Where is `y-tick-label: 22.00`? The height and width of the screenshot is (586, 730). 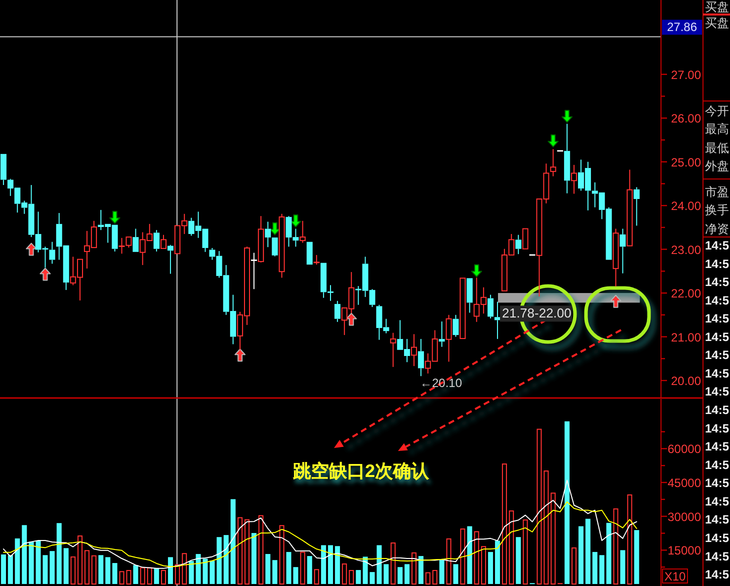
y-tick-label: 22.00 is located at coordinates (686, 293).